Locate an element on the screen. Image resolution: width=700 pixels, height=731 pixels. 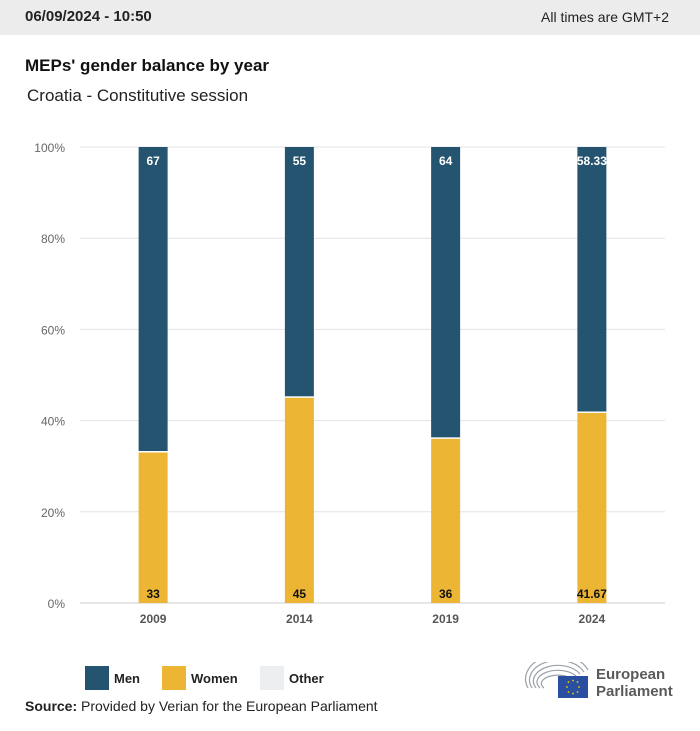
hemicycle-eu-flag-icon is located at coordinates (557, 680).